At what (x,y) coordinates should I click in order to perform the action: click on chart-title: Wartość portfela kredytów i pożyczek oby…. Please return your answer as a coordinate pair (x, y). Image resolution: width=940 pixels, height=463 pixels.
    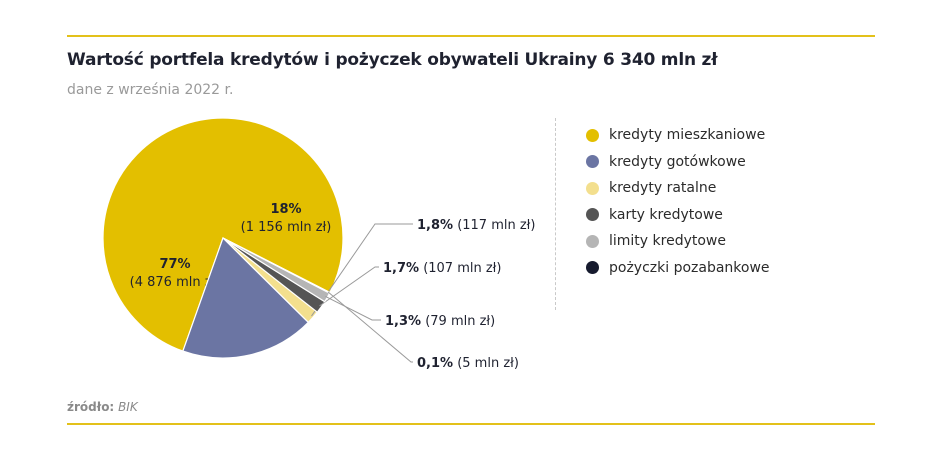
    Looking at the image, I should click on (392, 60).